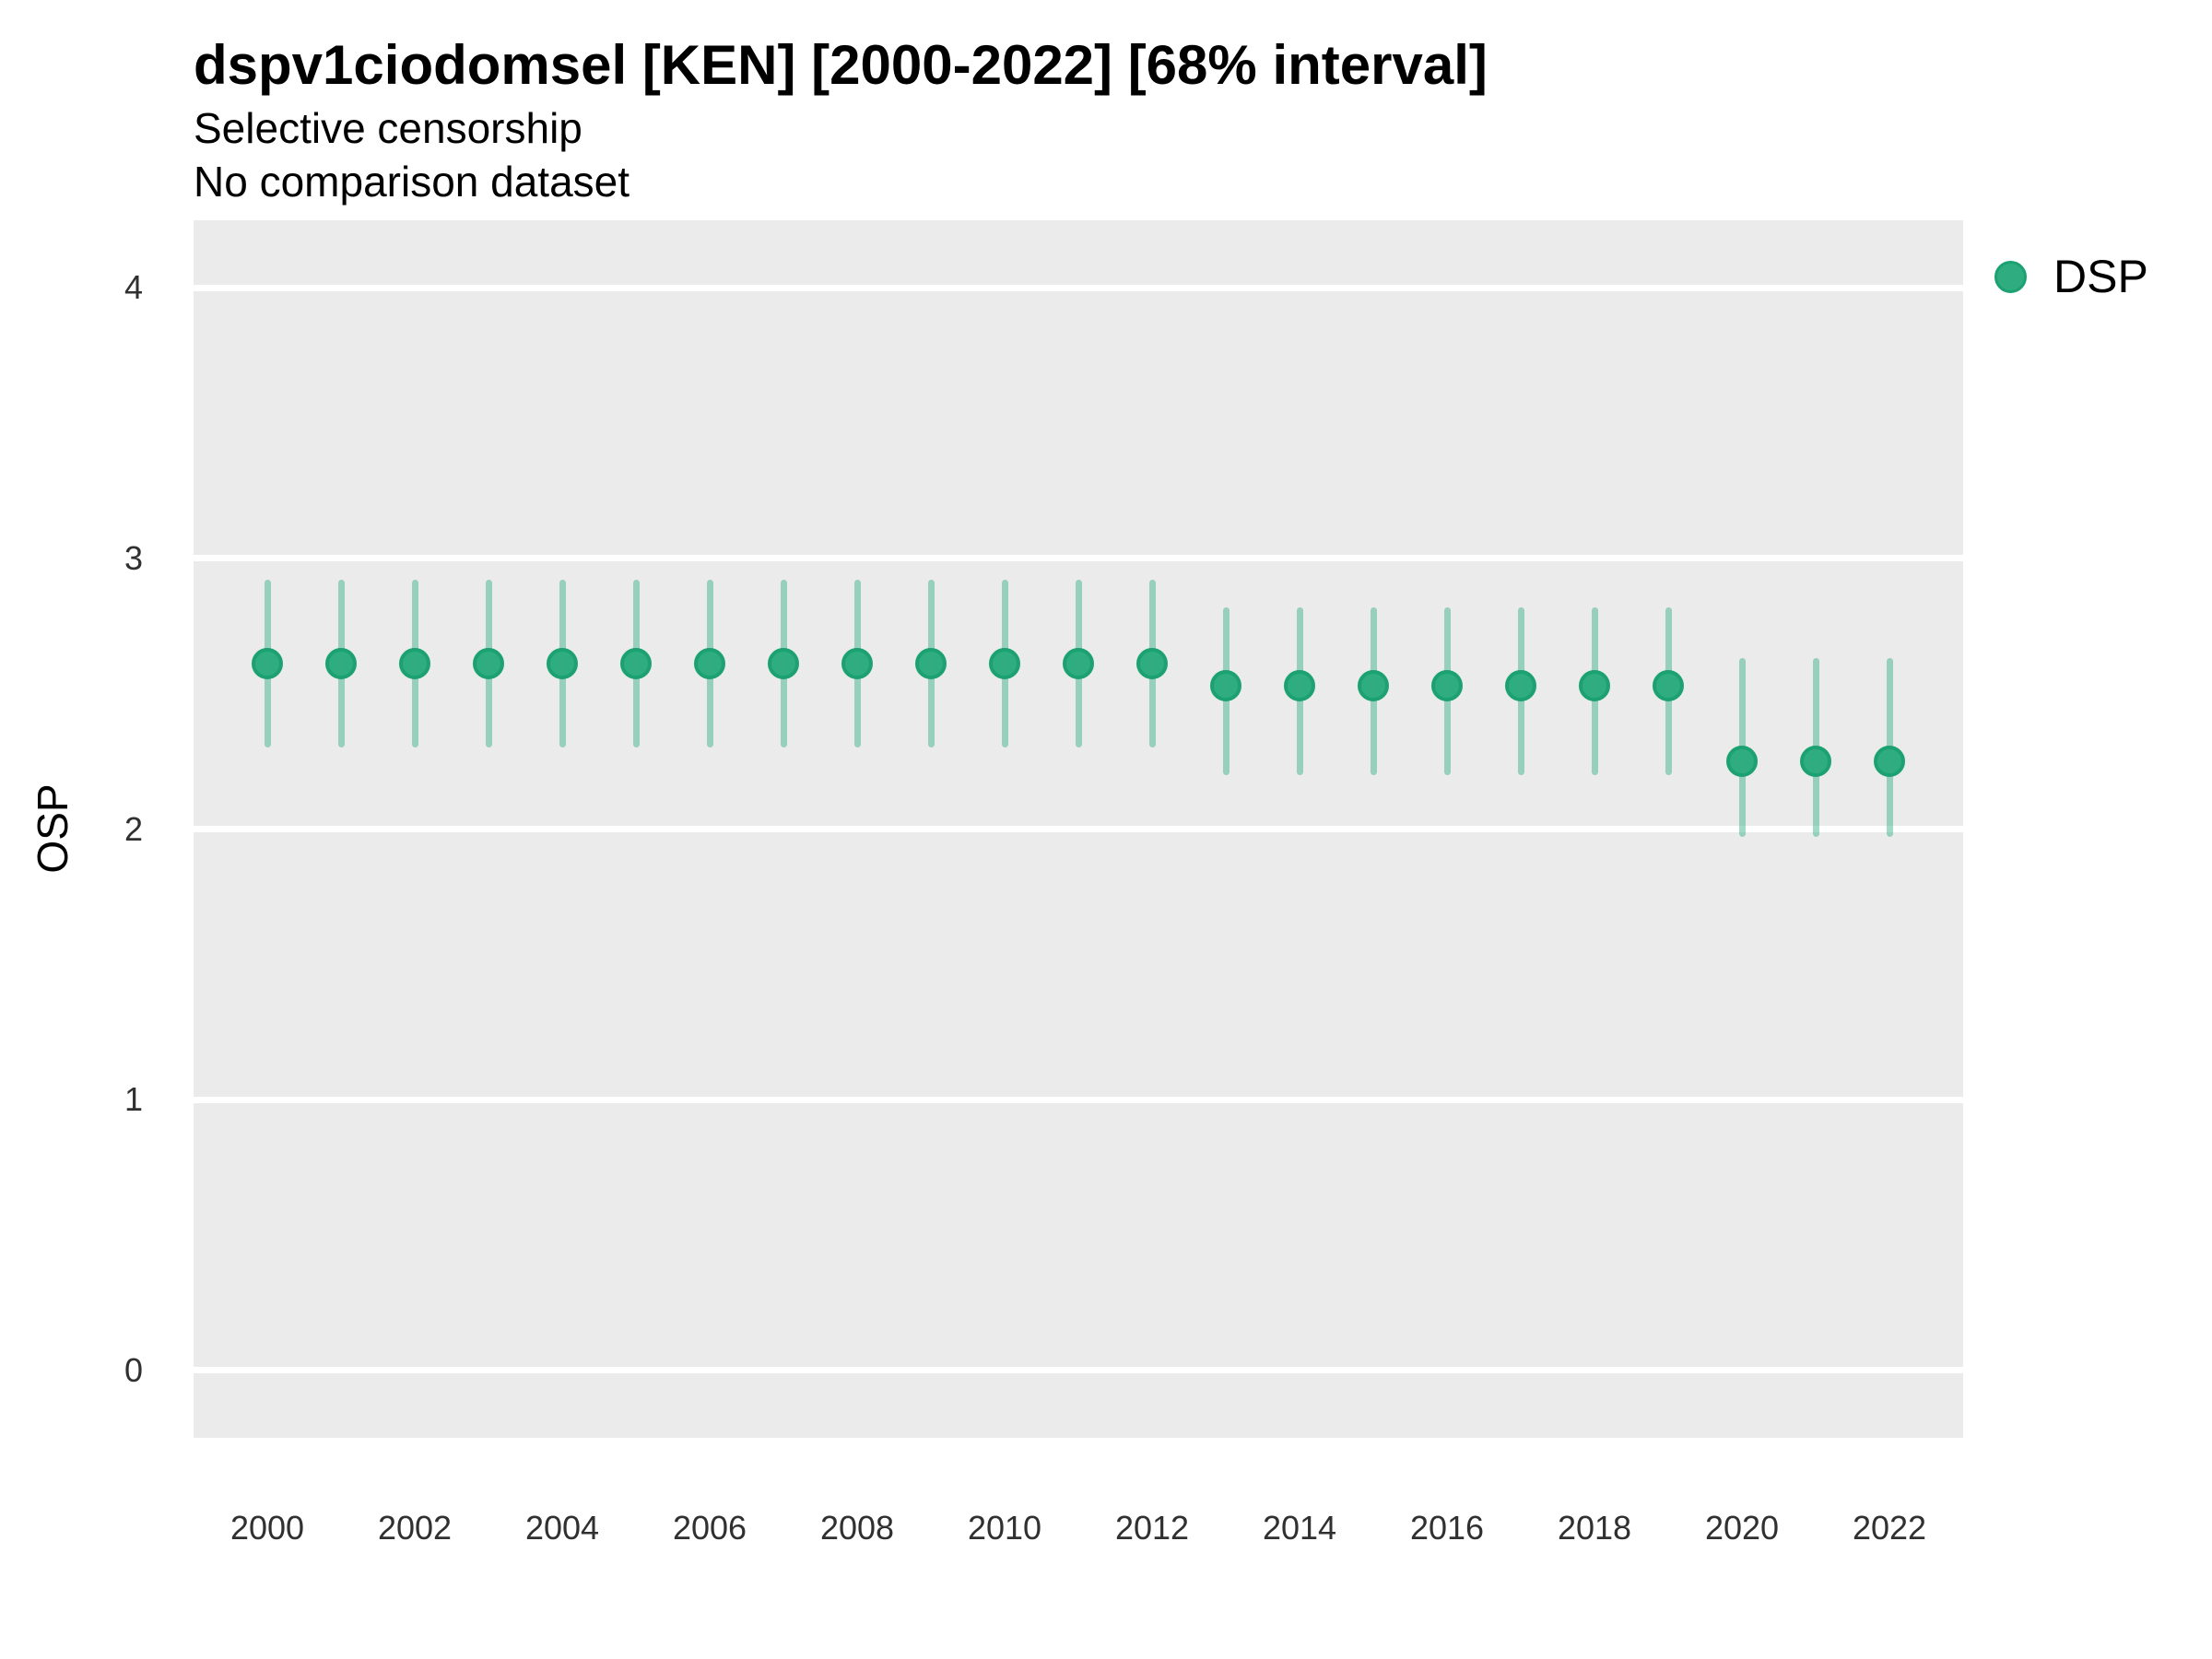 This screenshot has width=2212, height=1659. Describe the element at coordinates (1299, 685) in the screenshot. I see `data-point-2014` at that location.